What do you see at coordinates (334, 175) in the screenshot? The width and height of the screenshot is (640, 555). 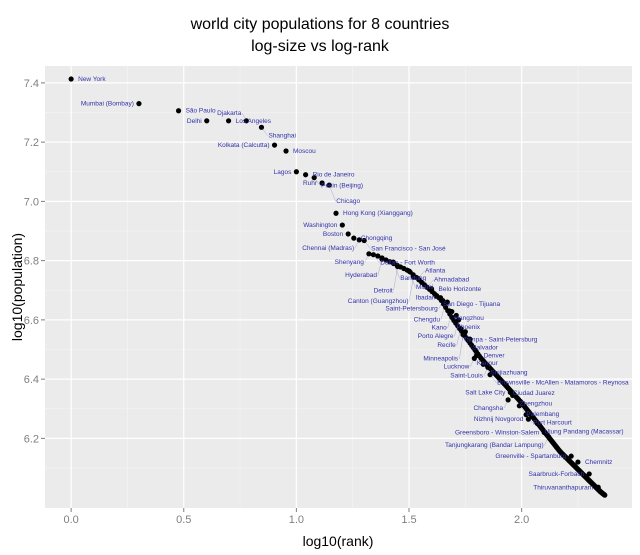 I see `point-label: Rio de Janeiro` at bounding box center [334, 175].